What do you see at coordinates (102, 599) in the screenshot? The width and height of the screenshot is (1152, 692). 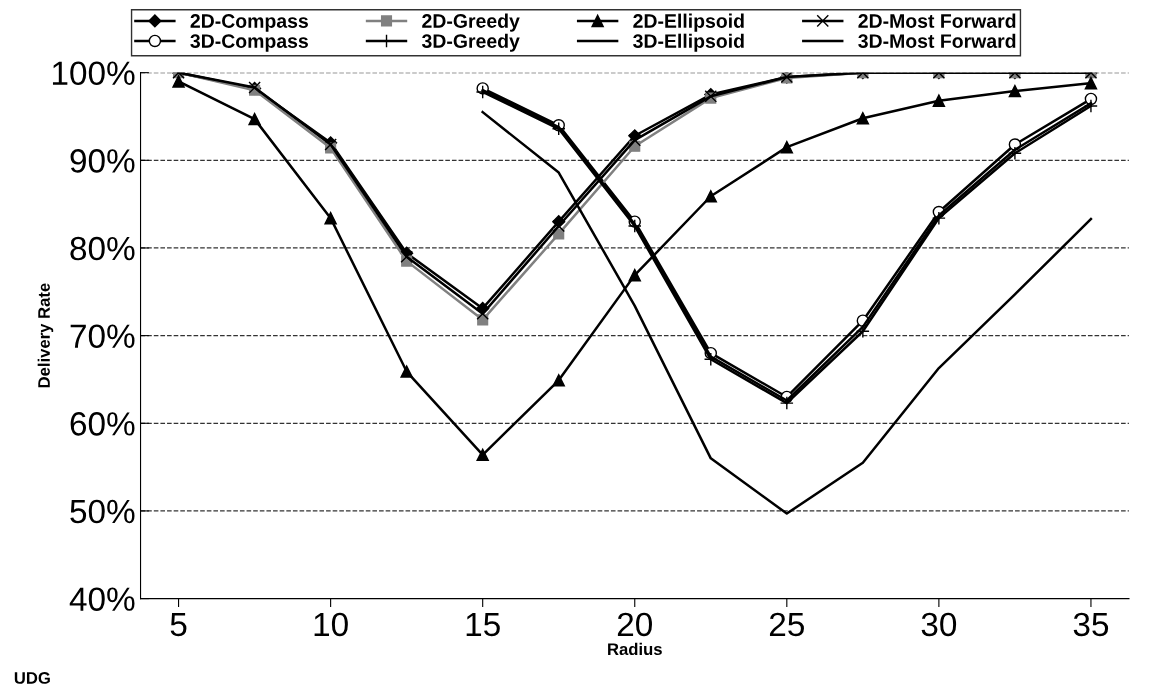 I see `y-tick-label: 40%` at bounding box center [102, 599].